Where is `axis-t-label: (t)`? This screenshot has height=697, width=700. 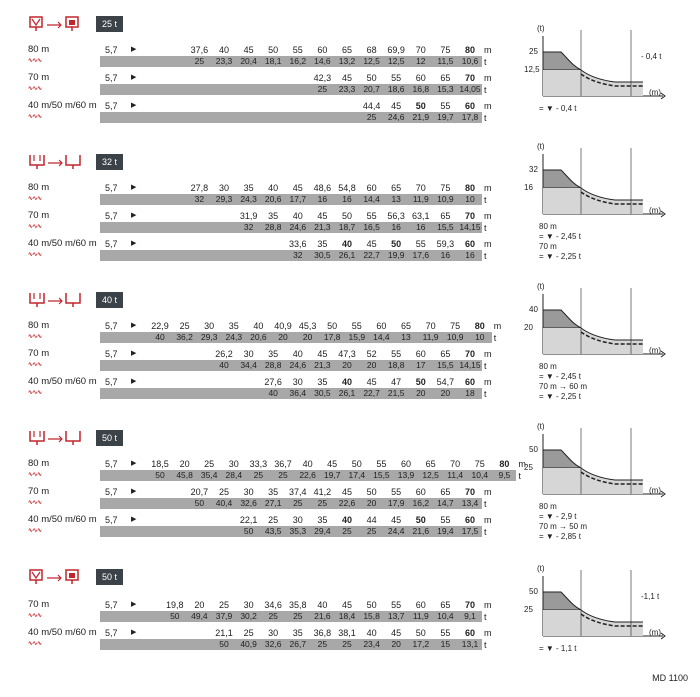 axis-t-label: (t) is located at coordinates (541, 28).